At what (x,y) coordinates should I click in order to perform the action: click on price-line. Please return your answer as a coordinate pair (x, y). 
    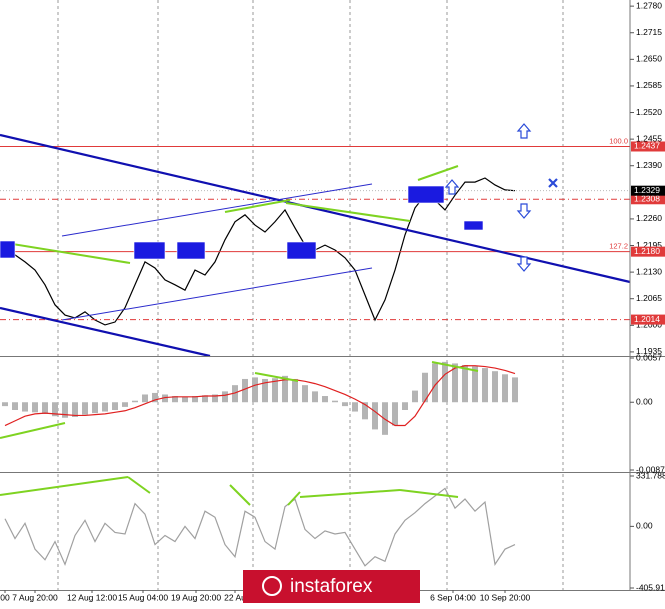
    Looking at the image, I should click on (260, 527).